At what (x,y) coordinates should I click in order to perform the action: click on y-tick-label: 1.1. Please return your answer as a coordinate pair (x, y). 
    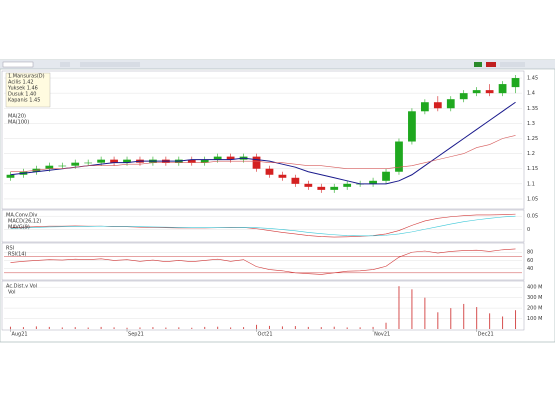
    Looking at the image, I should click on (531, 184).